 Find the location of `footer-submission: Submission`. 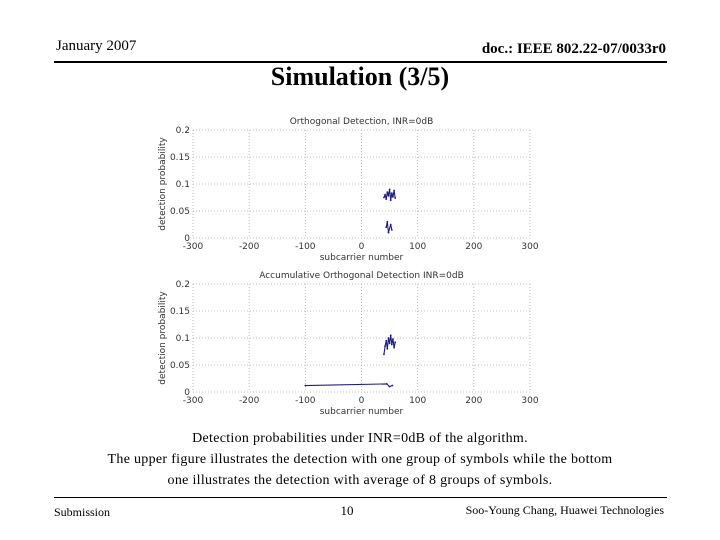

footer-submission: Submission is located at coordinates (82, 512).